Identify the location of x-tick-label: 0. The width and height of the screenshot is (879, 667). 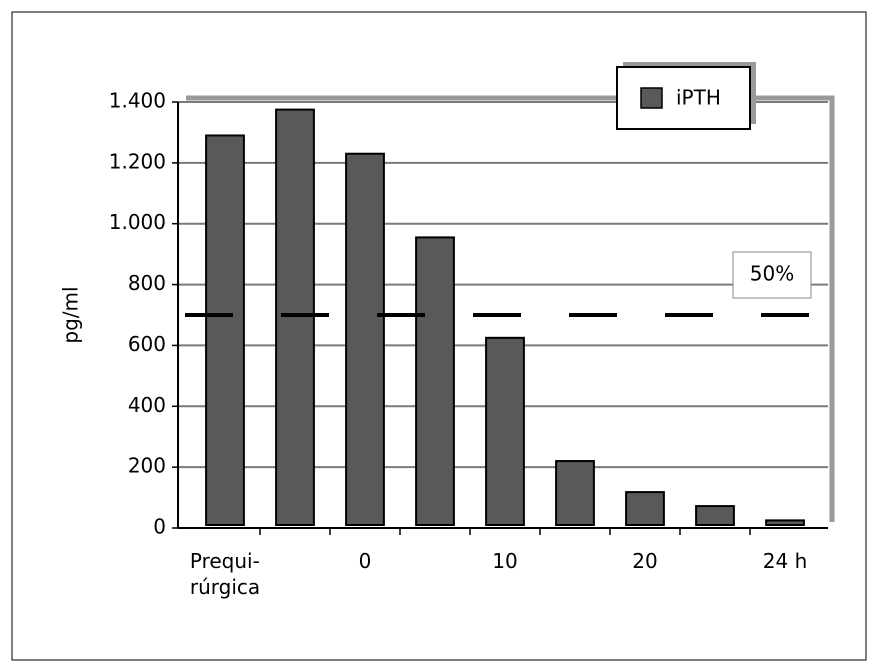
(365, 561).